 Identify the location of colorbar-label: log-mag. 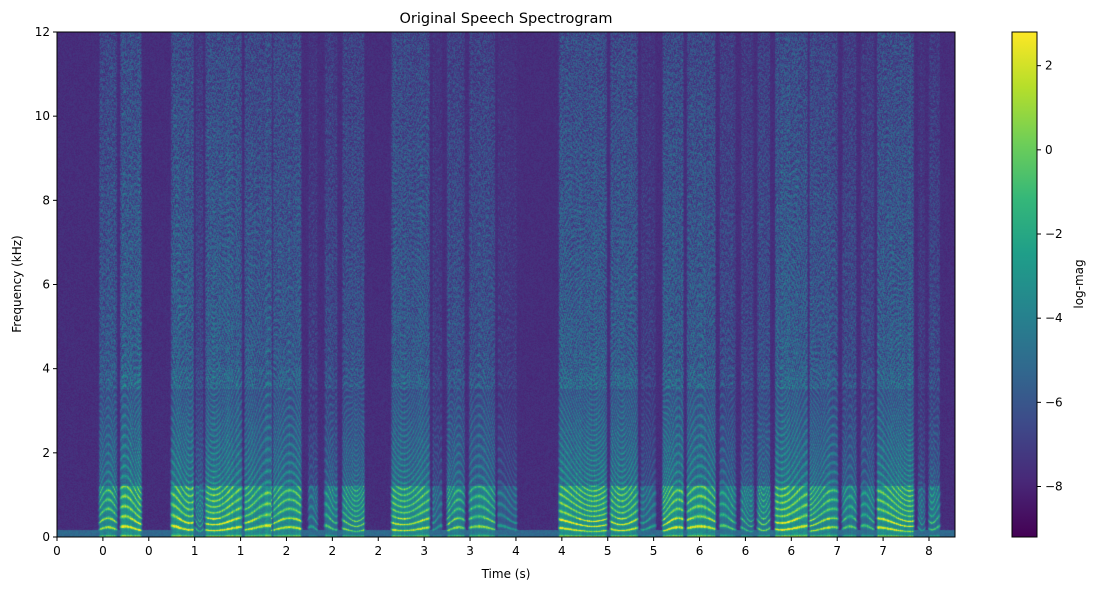
(1079, 283).